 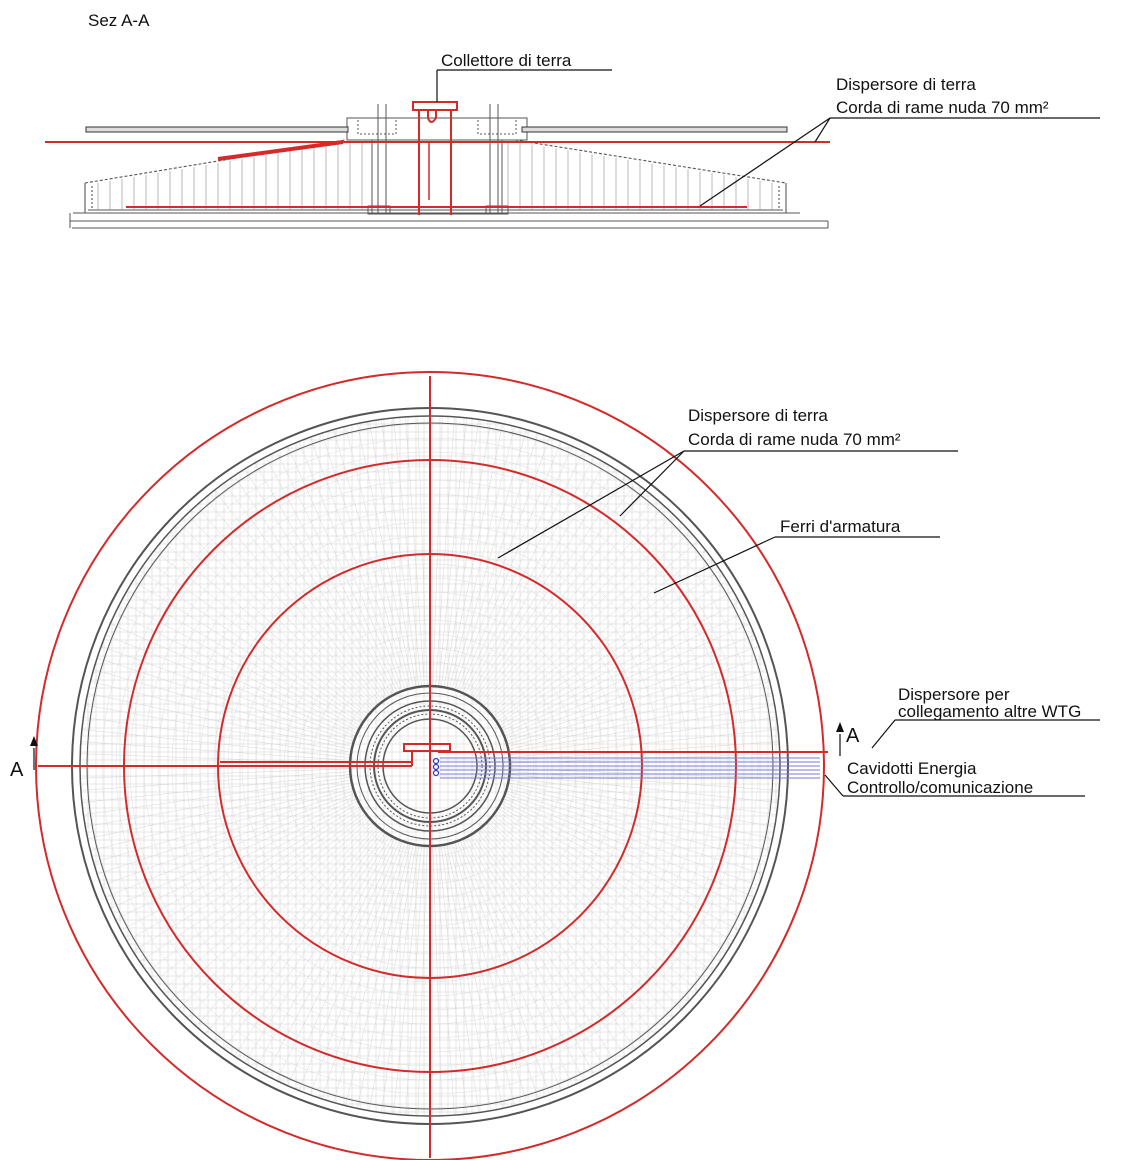 I want to click on wtg-label-1: Dispersore per, so click(x=954, y=694).